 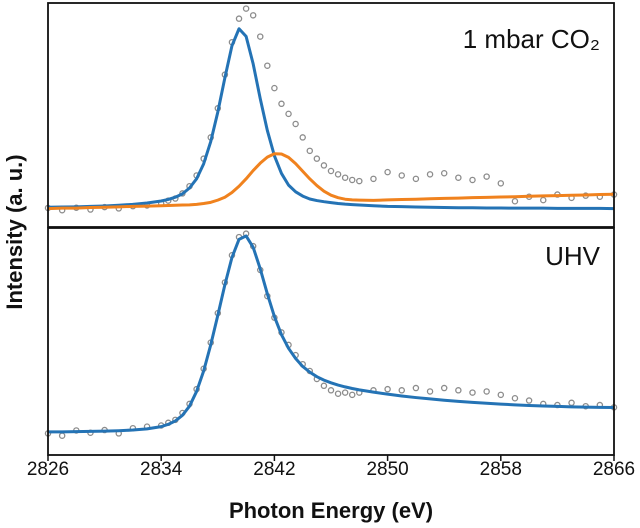 What do you see at coordinates (614, 469) in the screenshot?
I see `x-tick-label: 2866` at bounding box center [614, 469].